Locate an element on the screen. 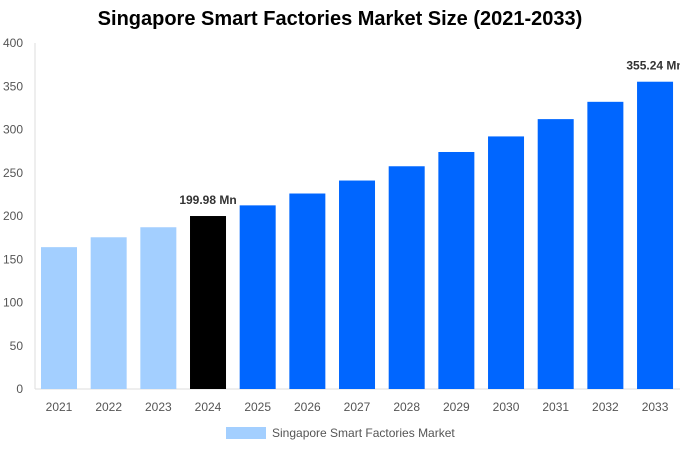 Image resolution: width=680 pixels, height=450 pixels. x-tick-label: 2029 is located at coordinates (456, 407).